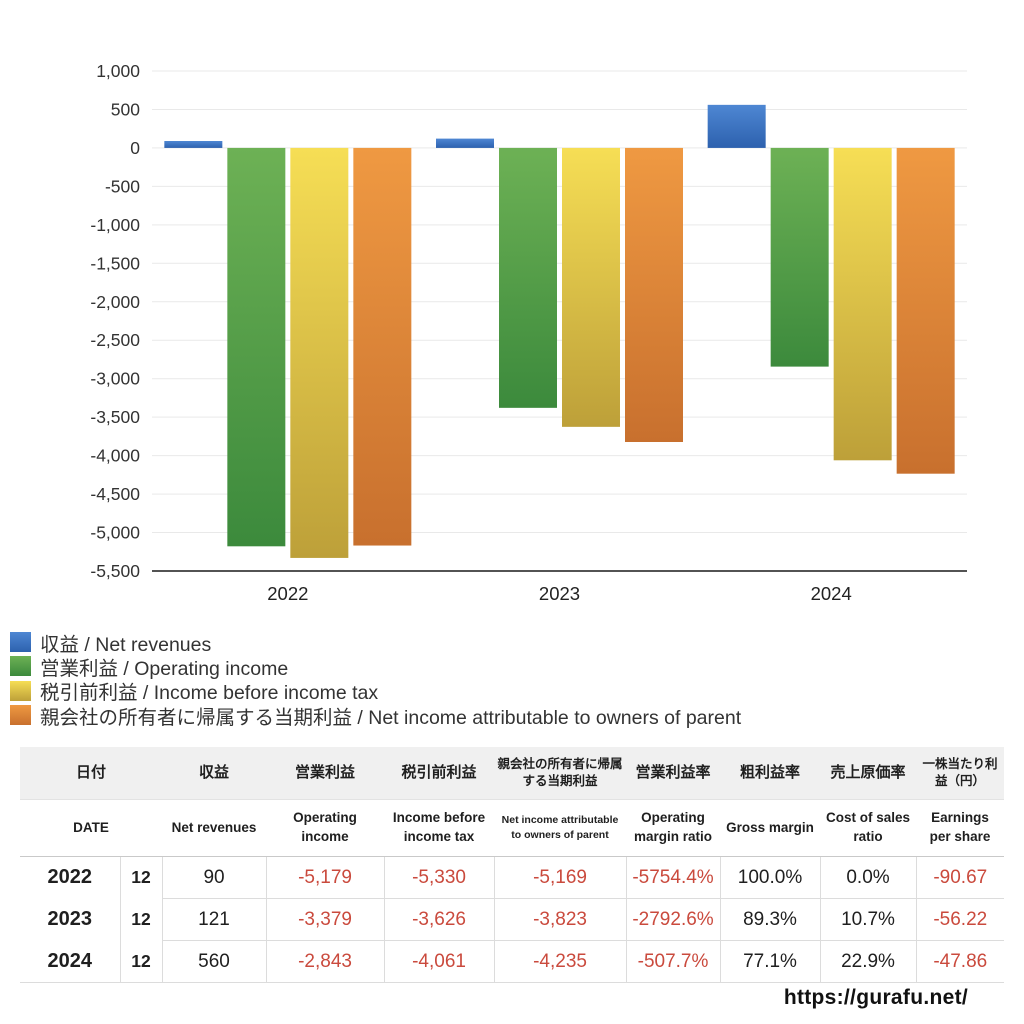  I want to click on header-en-earnings-per-share: Earnings per share, so click(960, 828).